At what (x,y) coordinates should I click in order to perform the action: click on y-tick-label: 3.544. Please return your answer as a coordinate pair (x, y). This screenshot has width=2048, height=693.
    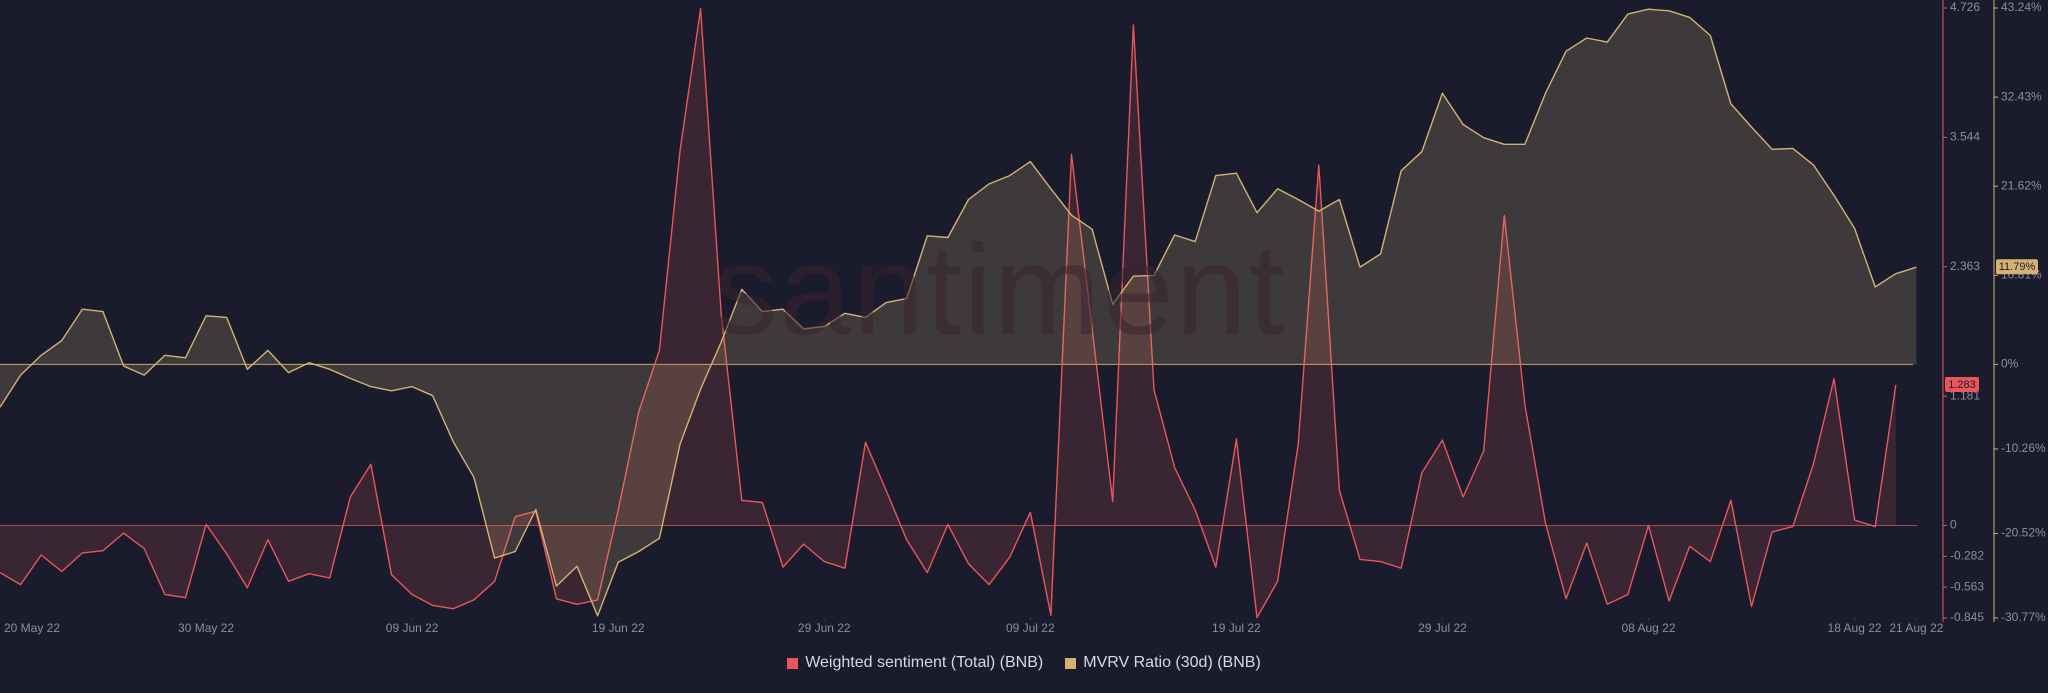
    Looking at the image, I should click on (1965, 137).